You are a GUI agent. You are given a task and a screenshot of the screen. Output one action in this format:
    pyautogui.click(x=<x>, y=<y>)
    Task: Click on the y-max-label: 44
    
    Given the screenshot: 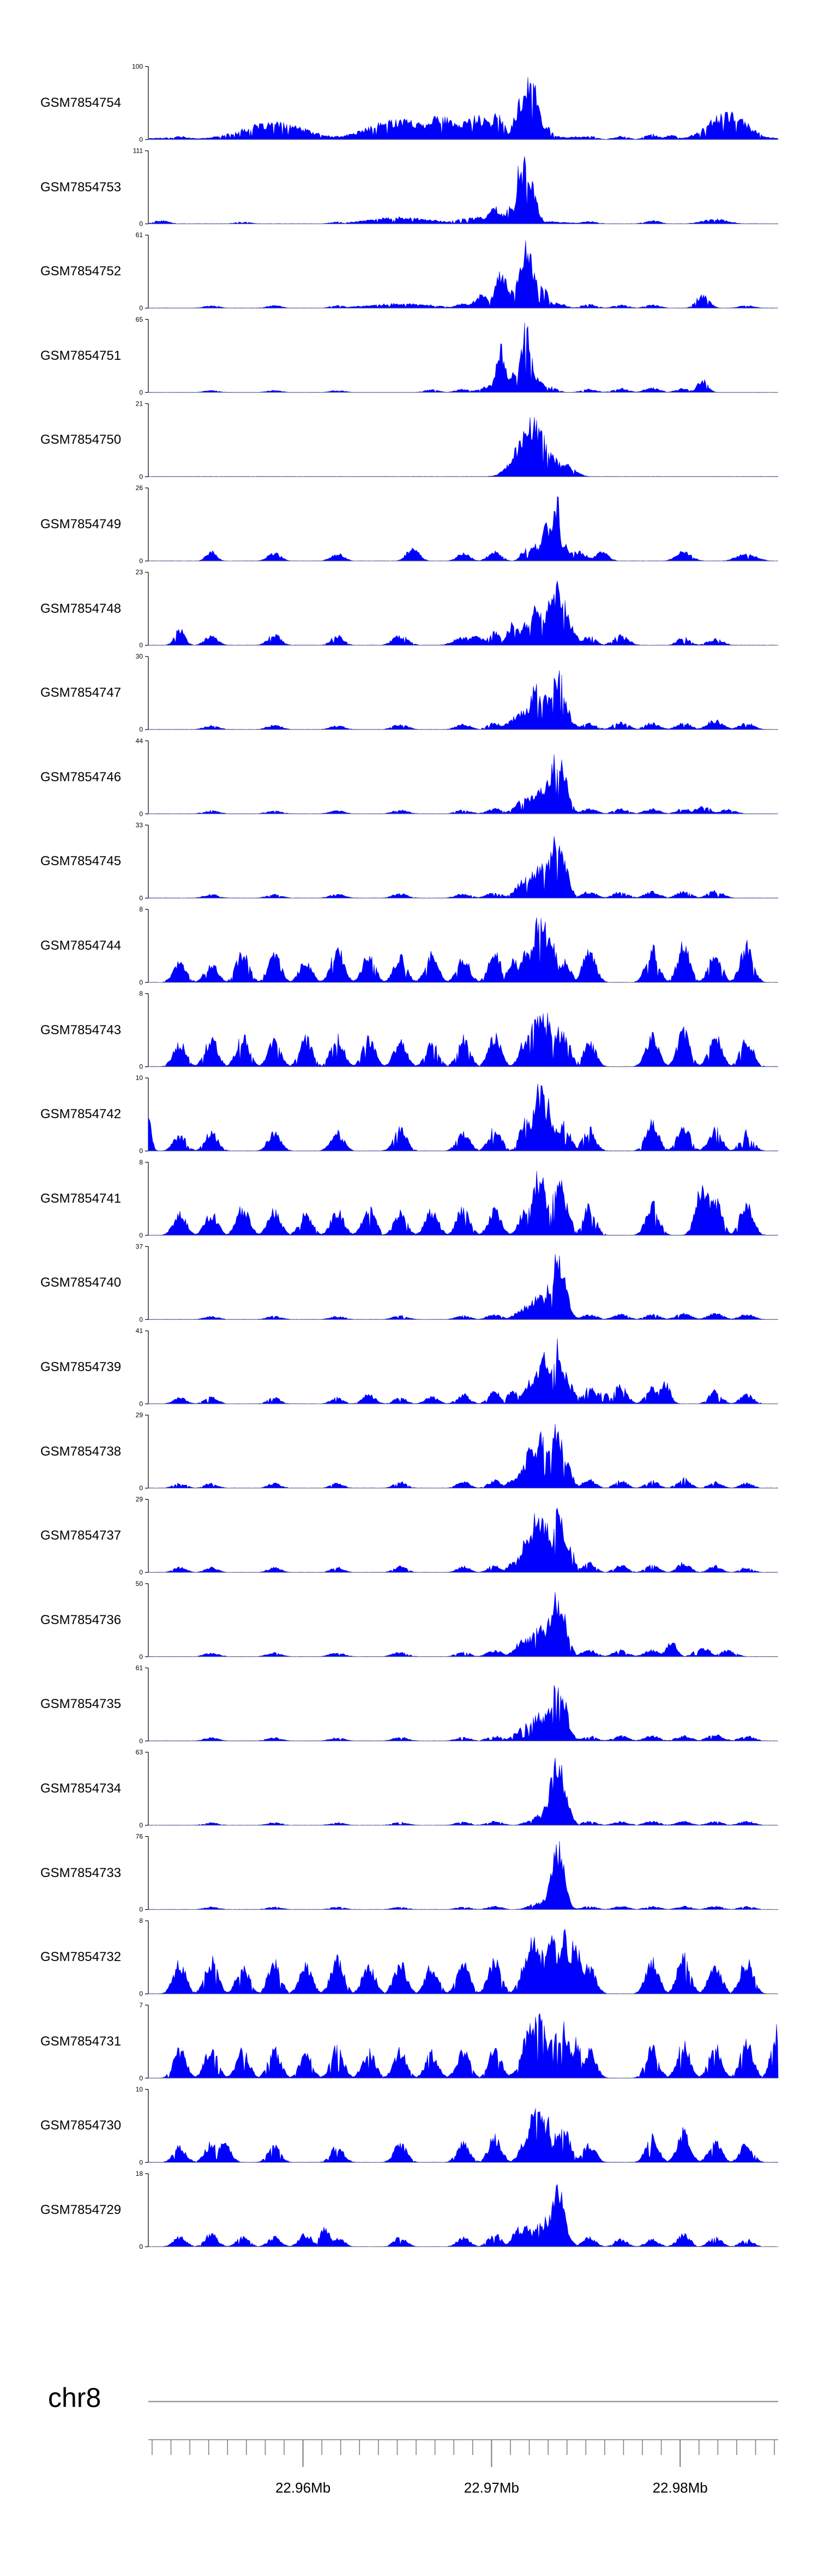 What is the action you would take?
    pyautogui.click(x=139, y=741)
    